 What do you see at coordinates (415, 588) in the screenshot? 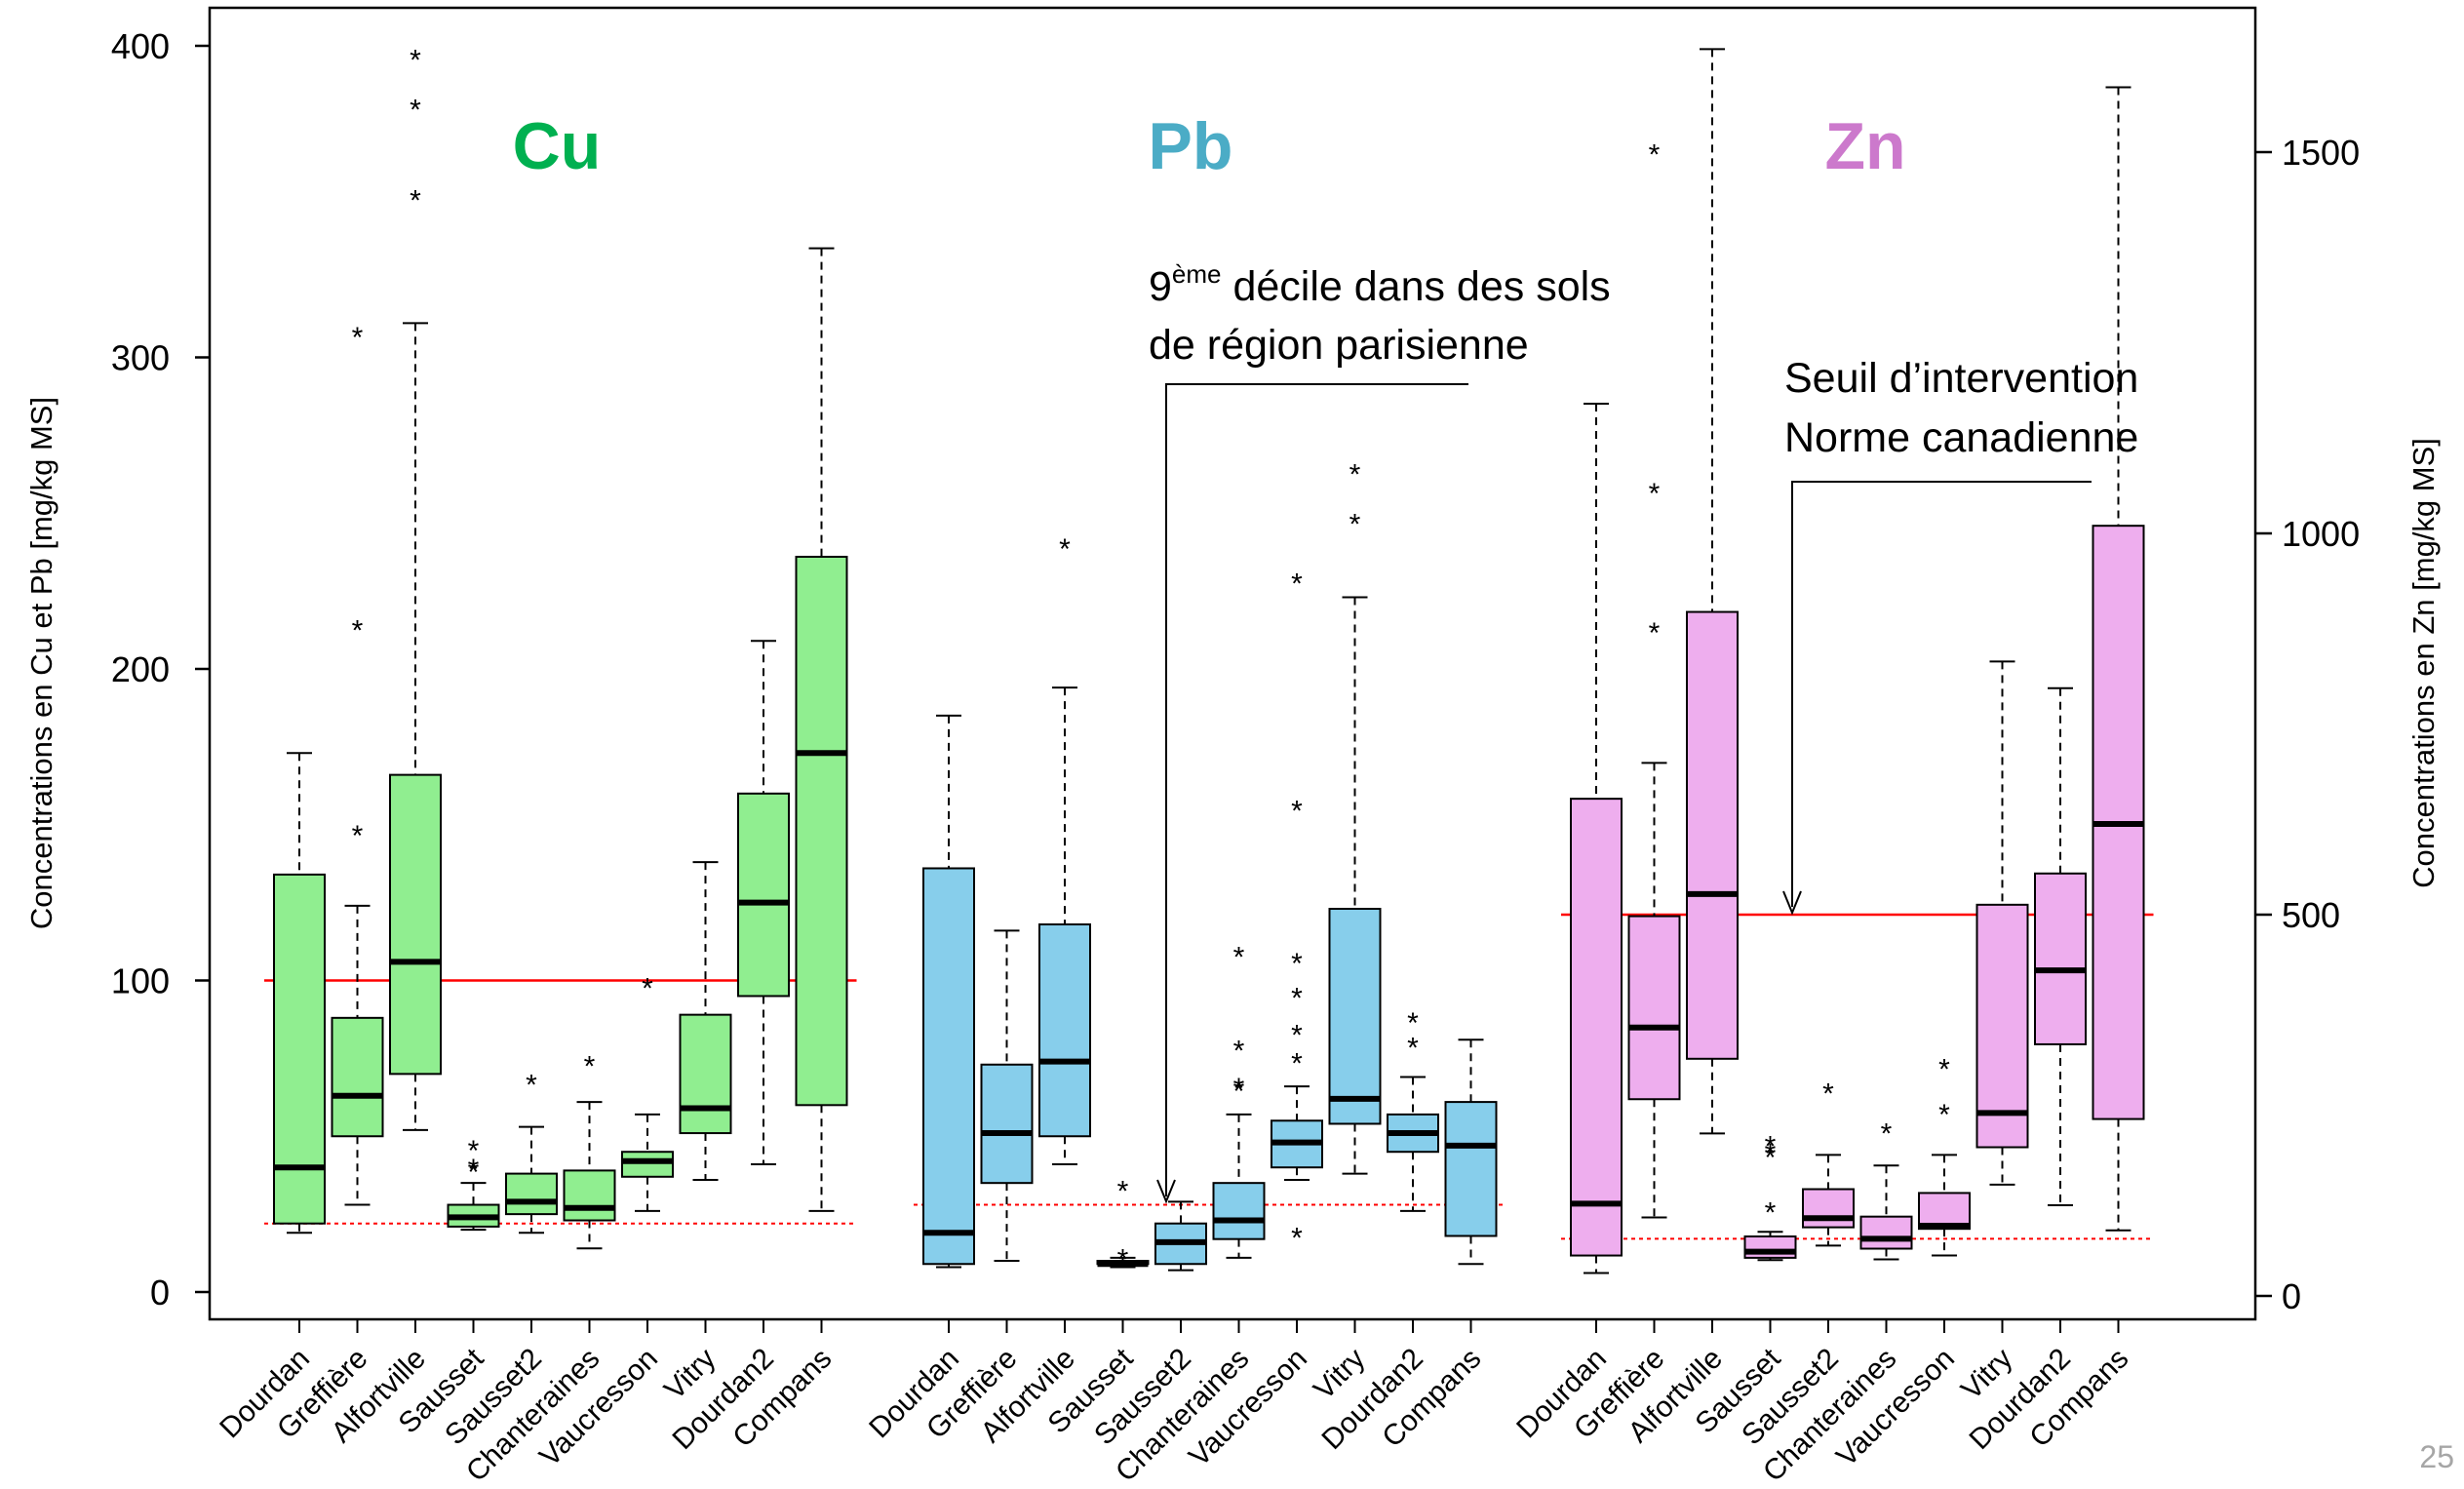
I see `box-cu: * * *` at bounding box center [415, 588].